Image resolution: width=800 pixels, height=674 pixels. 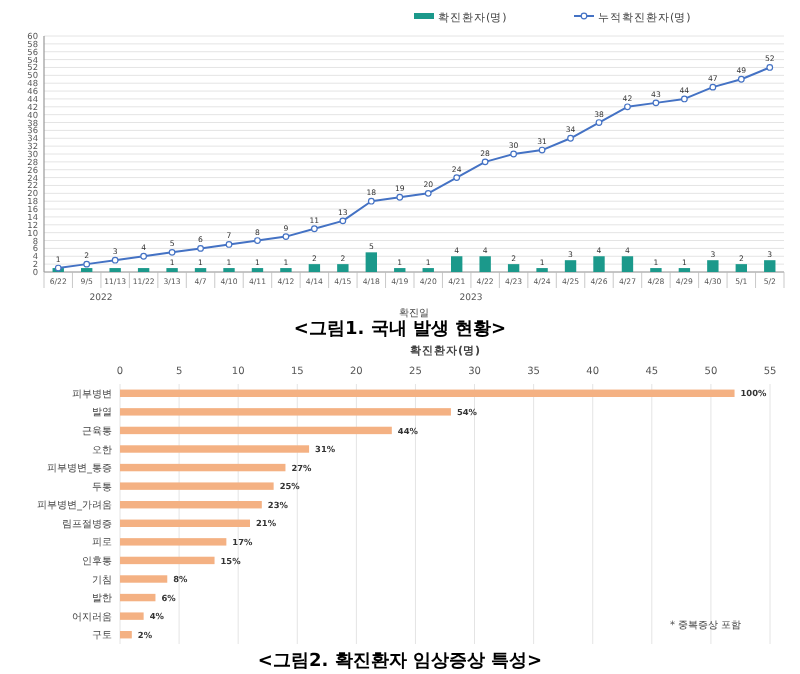 What do you see at coordinates (400, 330) in the screenshot?
I see `text: <그림1. 국내 발생 현황>` at bounding box center [400, 330].